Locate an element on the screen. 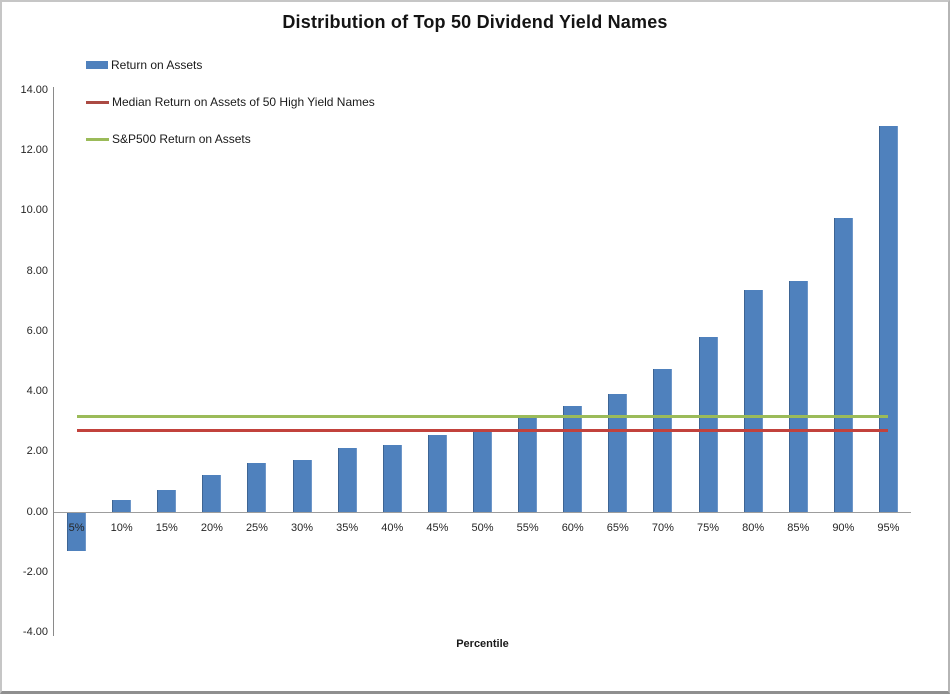 The height and width of the screenshot is (694, 950). x-tick-label: 95% is located at coordinates (888, 527).